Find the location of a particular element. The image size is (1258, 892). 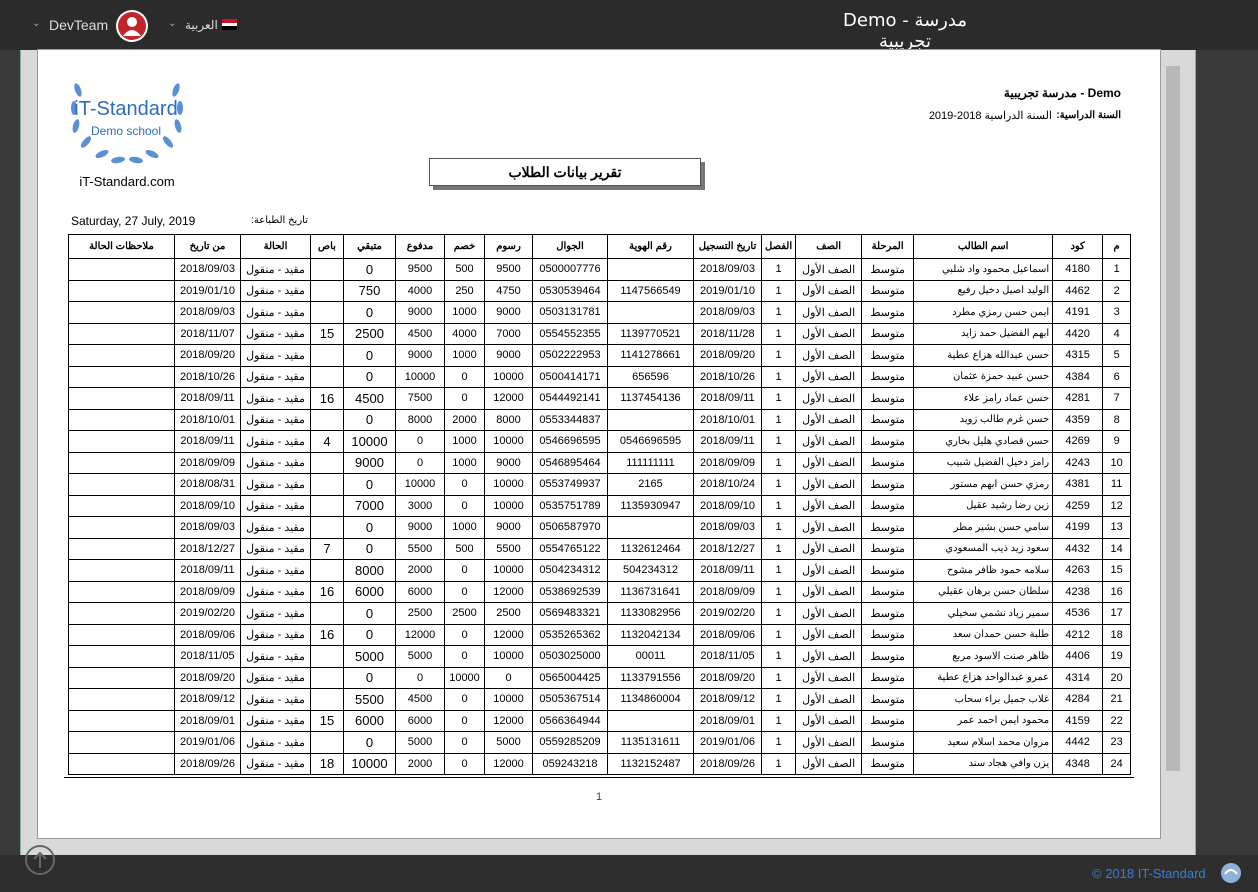

table-cell: حسن عماد رامز علاء is located at coordinates (983, 398).